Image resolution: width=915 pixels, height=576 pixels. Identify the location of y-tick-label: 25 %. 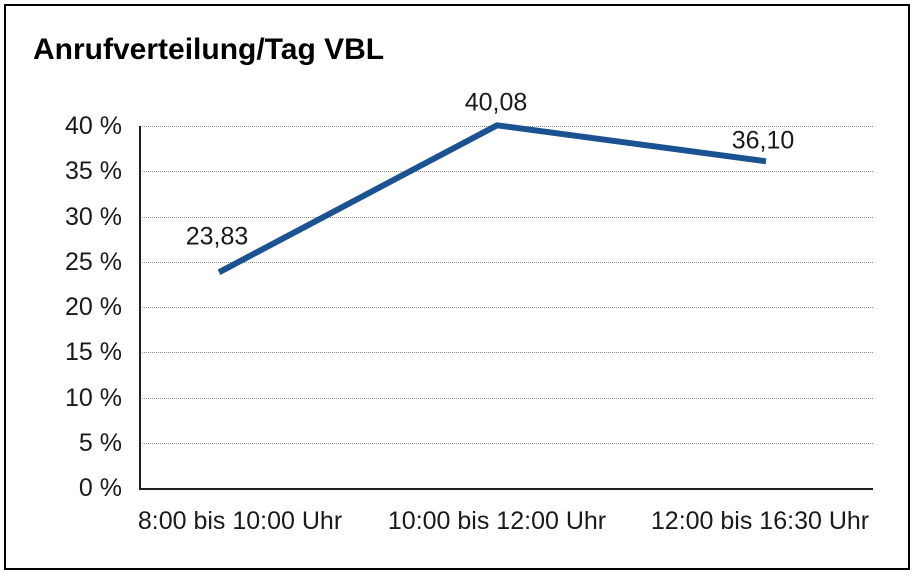
(93, 262).